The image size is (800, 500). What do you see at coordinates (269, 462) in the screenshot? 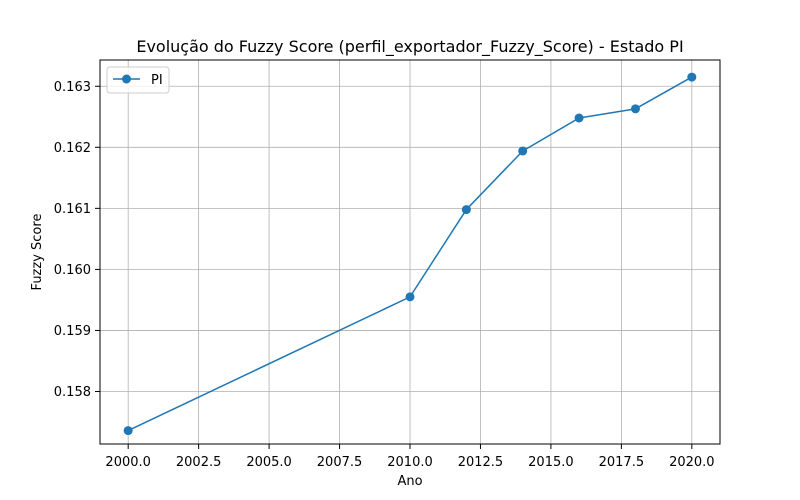
I see `x-tick-label: 2005.0` at bounding box center [269, 462].